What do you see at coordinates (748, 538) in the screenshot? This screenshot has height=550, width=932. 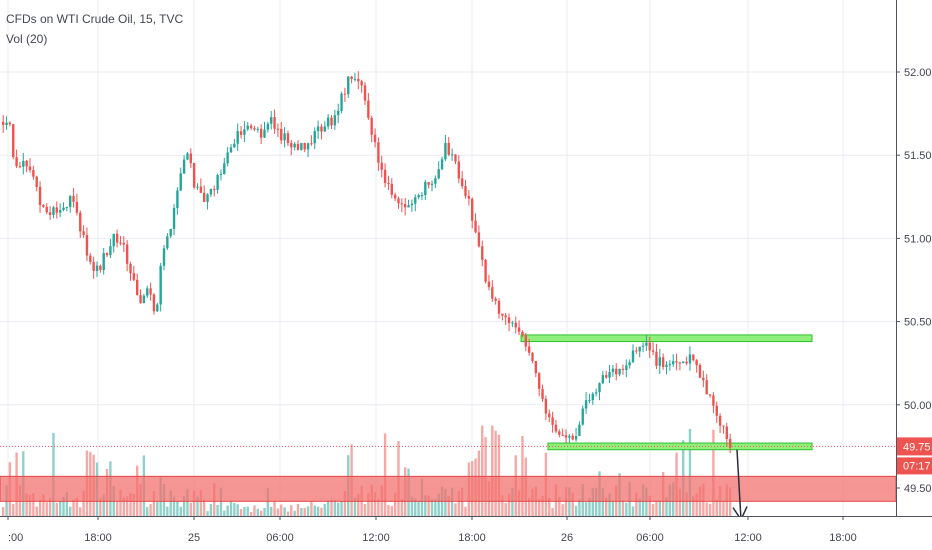 I see `x-tick-label: 12:00` at bounding box center [748, 538].